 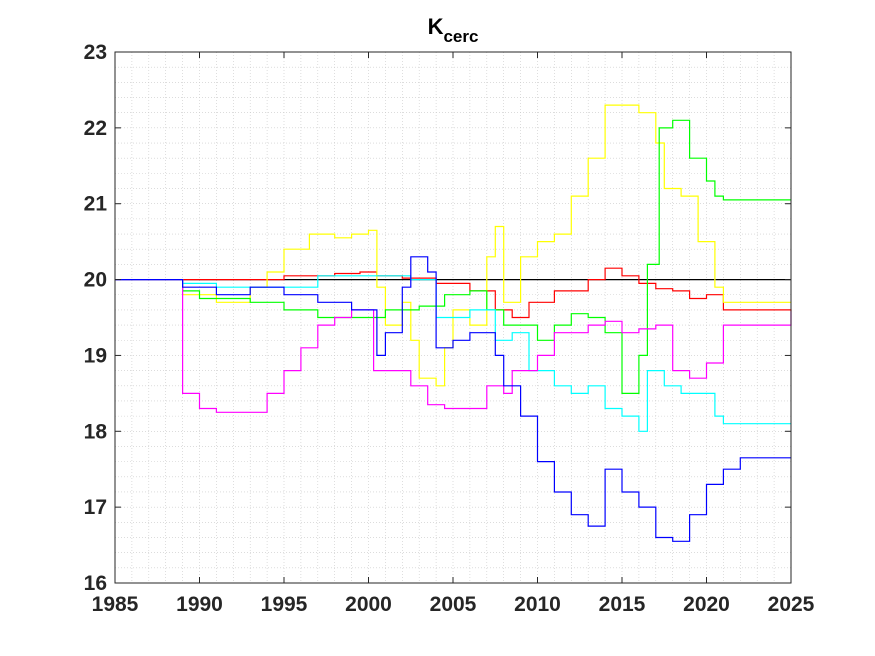 I want to click on chart-title-main: K, so click(x=436, y=26).